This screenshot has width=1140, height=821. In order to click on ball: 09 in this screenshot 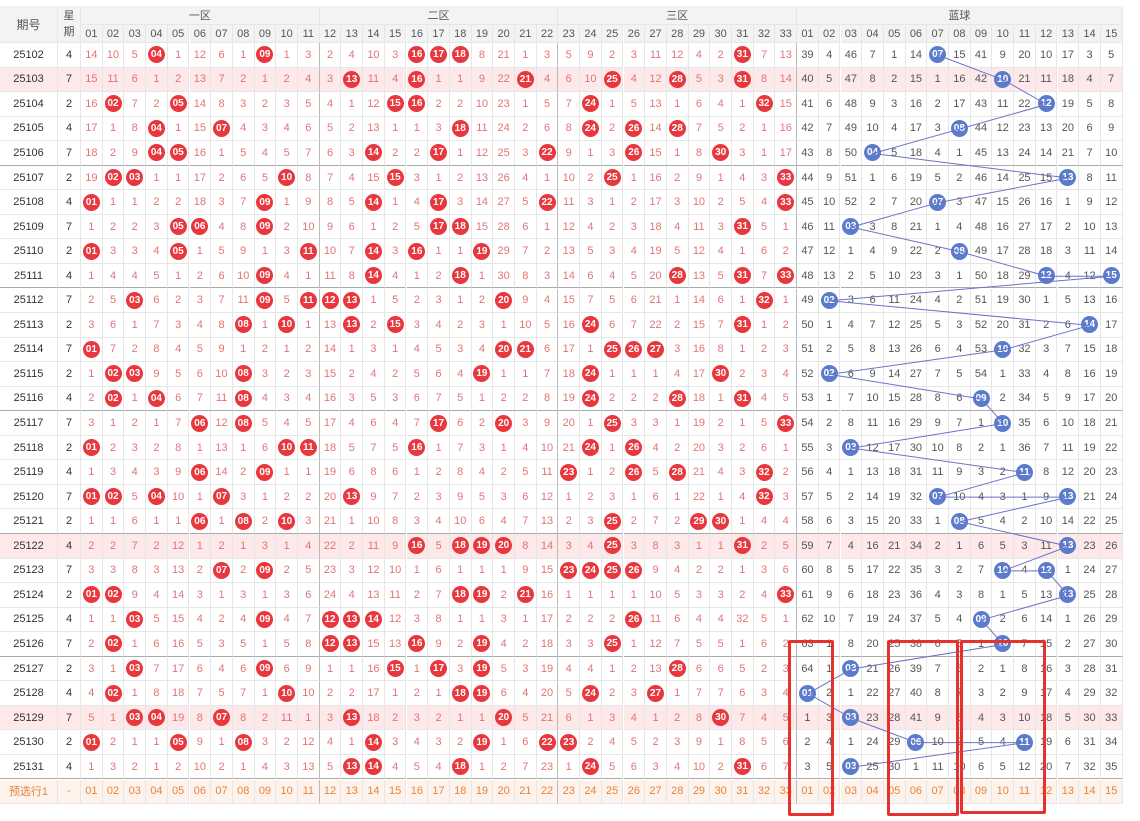, I will do `click(265, 202)`.